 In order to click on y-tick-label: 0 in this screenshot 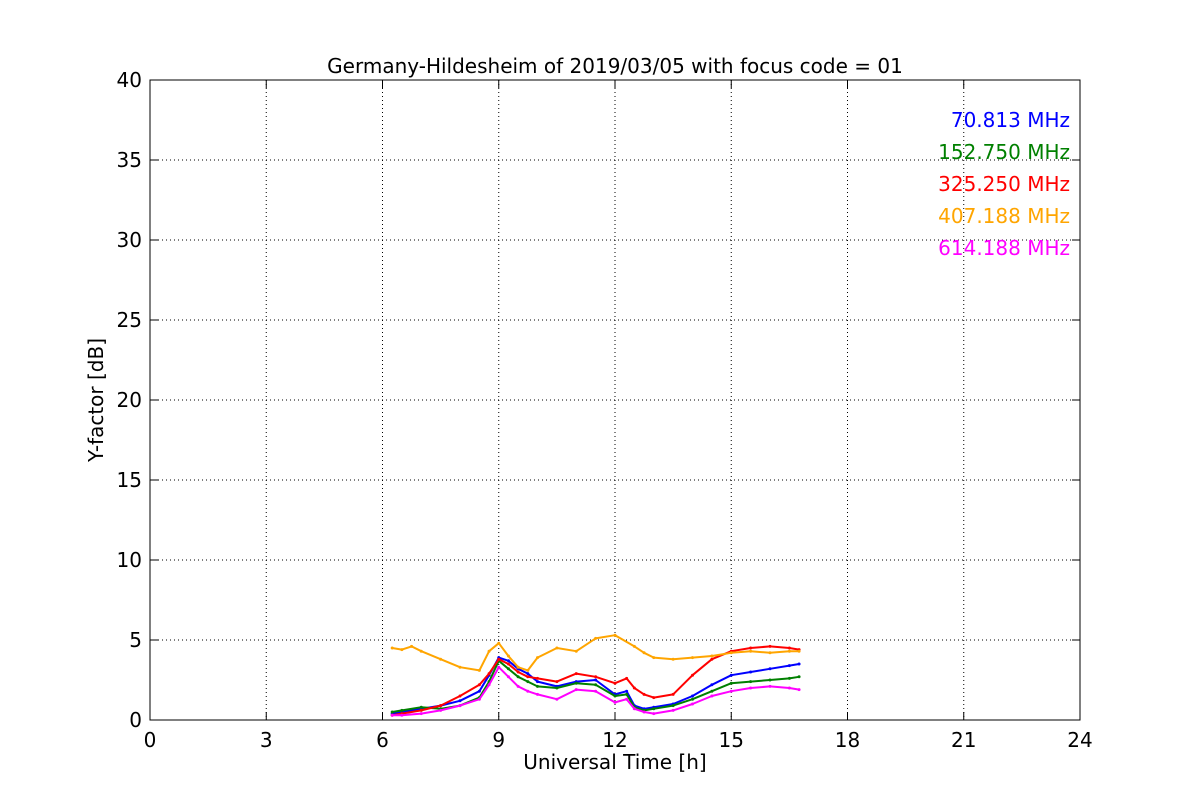, I will do `click(135, 720)`.